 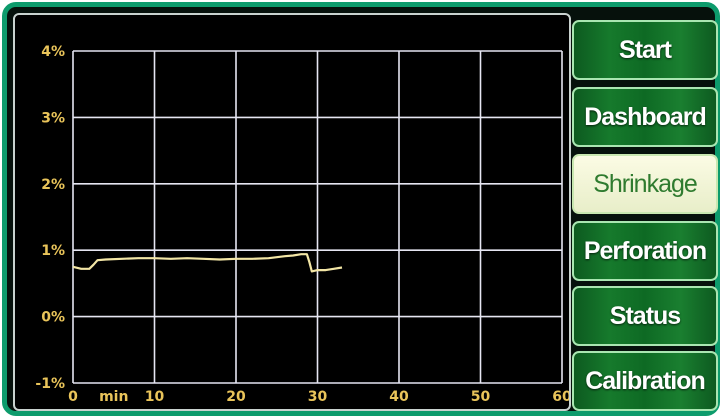 What do you see at coordinates (113, 397) in the screenshot?
I see `x-unit-label: min` at bounding box center [113, 397].